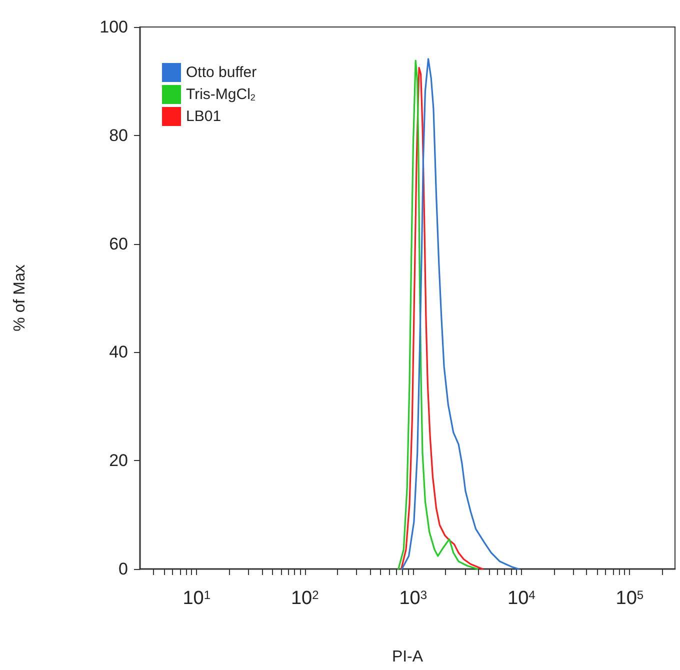  What do you see at coordinates (118, 244) in the screenshot?
I see `y-tick-label: 60` at bounding box center [118, 244].